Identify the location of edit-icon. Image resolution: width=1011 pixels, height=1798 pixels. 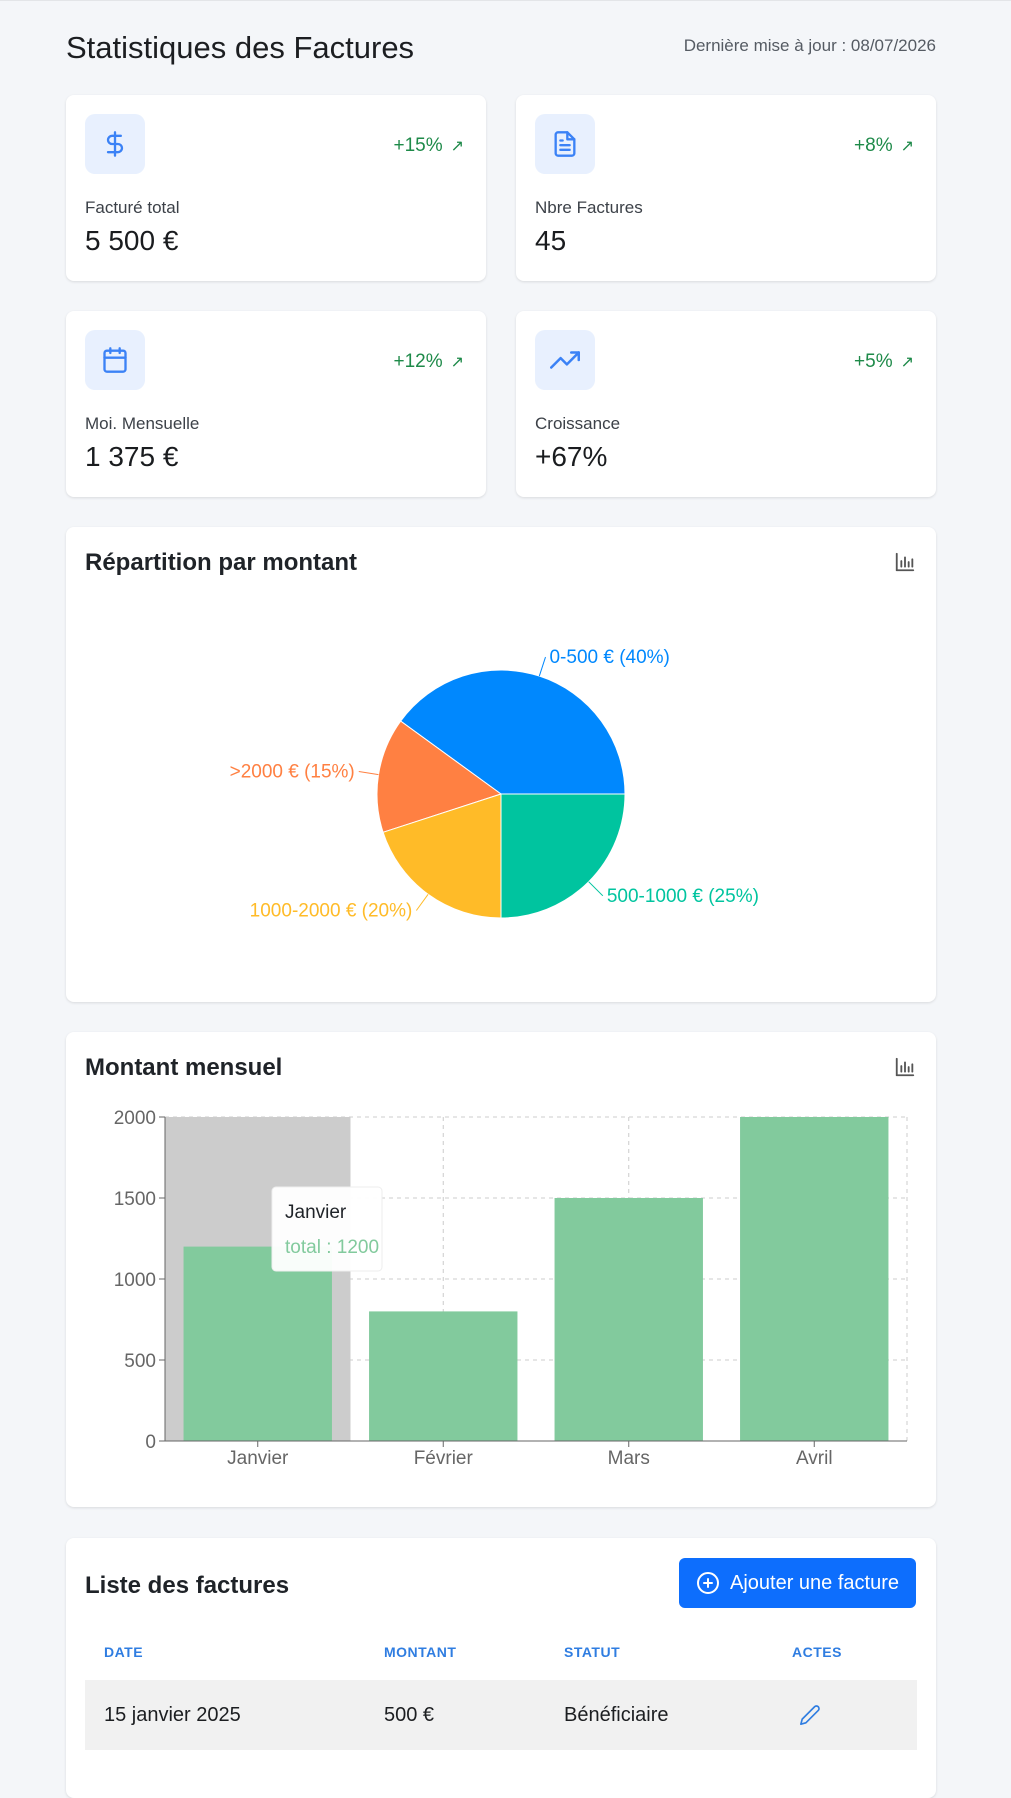
(810, 1717).